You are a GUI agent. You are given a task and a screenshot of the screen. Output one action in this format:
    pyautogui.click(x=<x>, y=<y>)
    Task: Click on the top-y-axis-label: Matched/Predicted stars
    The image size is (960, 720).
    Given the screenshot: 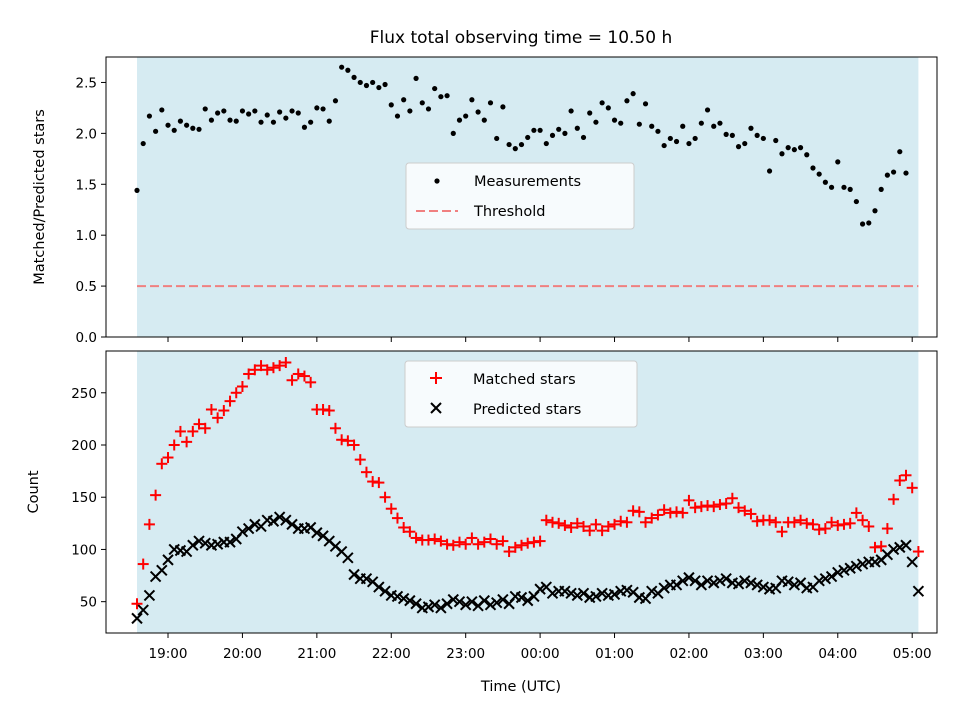 What is the action you would take?
    pyautogui.click(x=40, y=197)
    